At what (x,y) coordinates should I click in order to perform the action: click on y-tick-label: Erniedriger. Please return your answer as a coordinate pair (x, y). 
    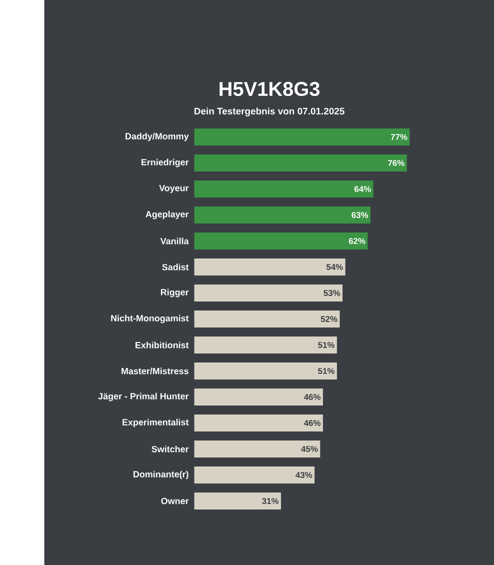
    Looking at the image, I should click on (164, 163).